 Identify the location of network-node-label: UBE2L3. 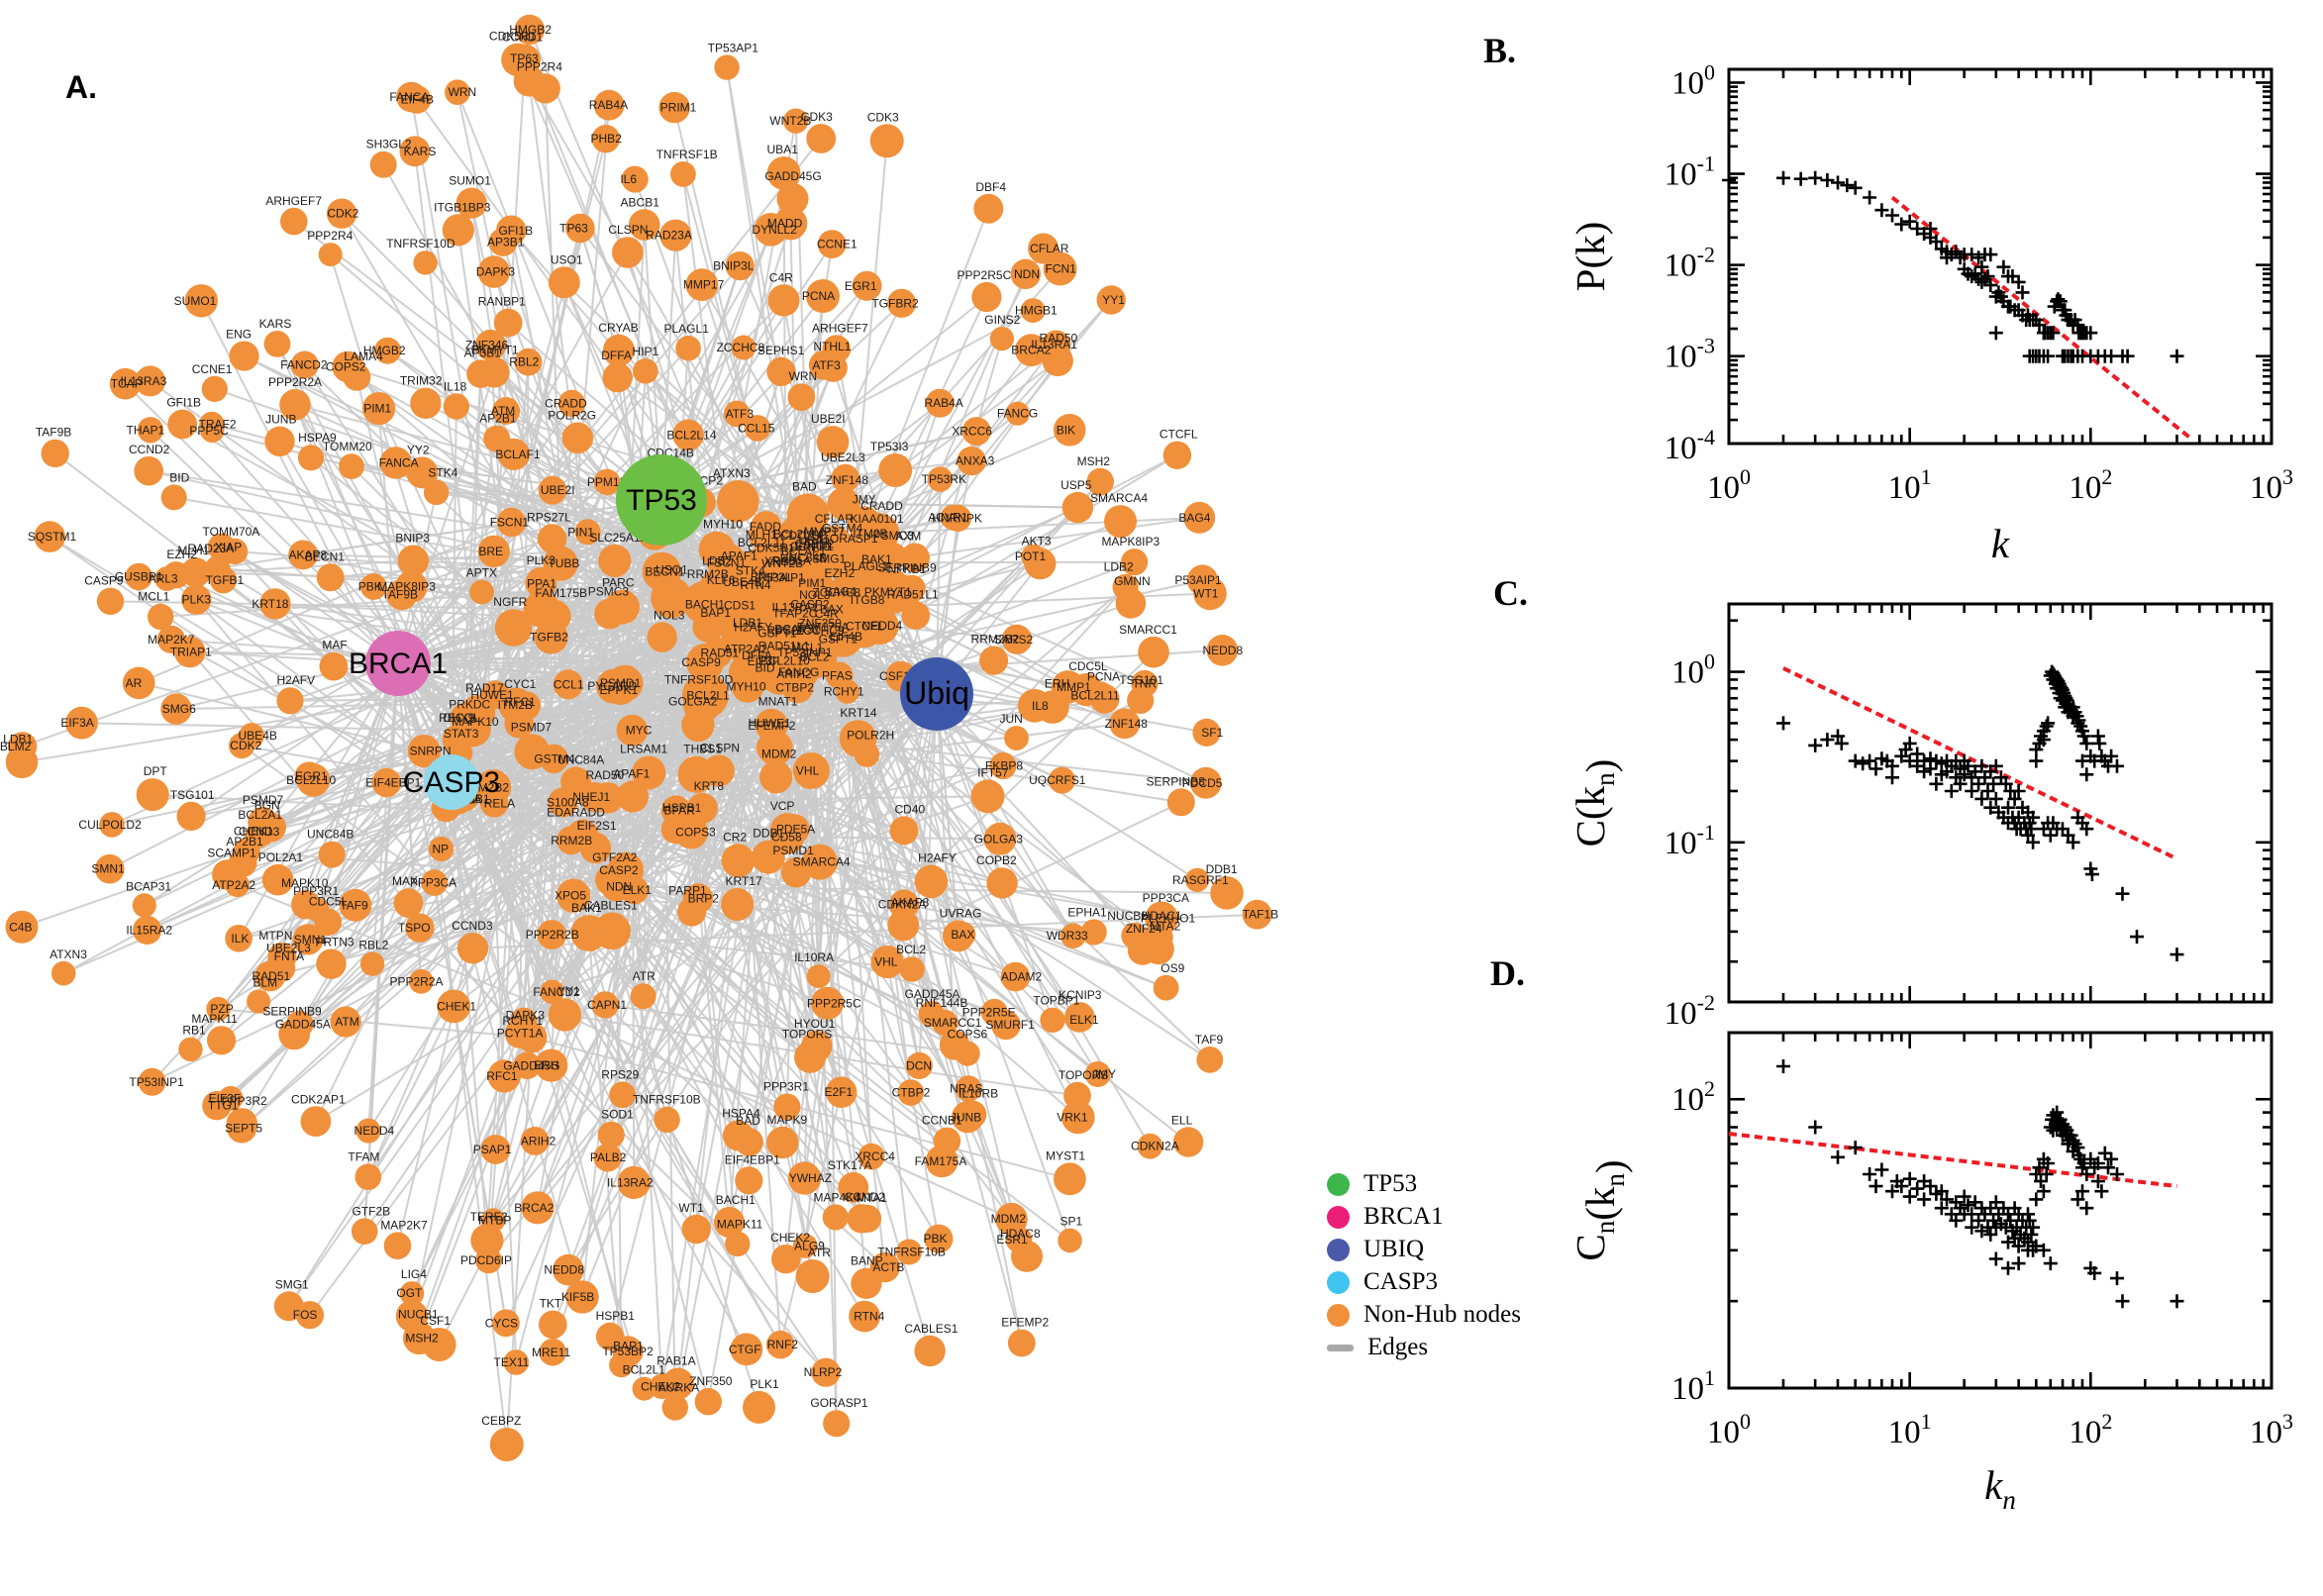
(288, 948).